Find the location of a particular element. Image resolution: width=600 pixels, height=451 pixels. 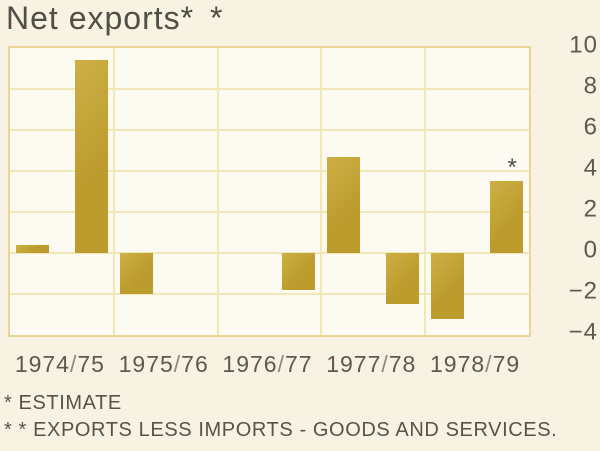

estimate-asterisk: * is located at coordinates (512, 168).